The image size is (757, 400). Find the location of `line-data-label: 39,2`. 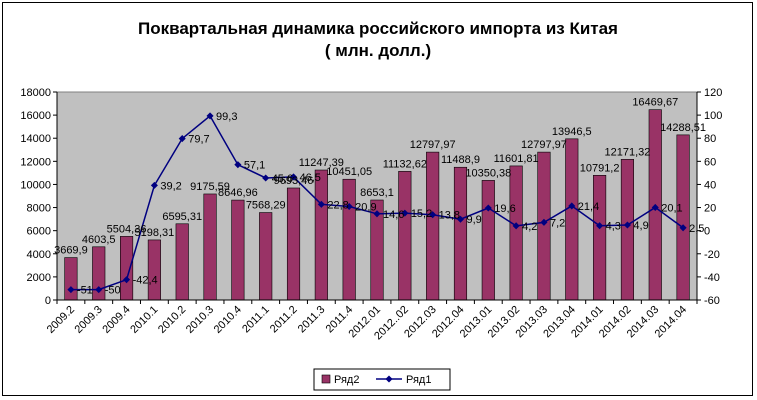

line-data-label: 39,2 is located at coordinates (170, 186).